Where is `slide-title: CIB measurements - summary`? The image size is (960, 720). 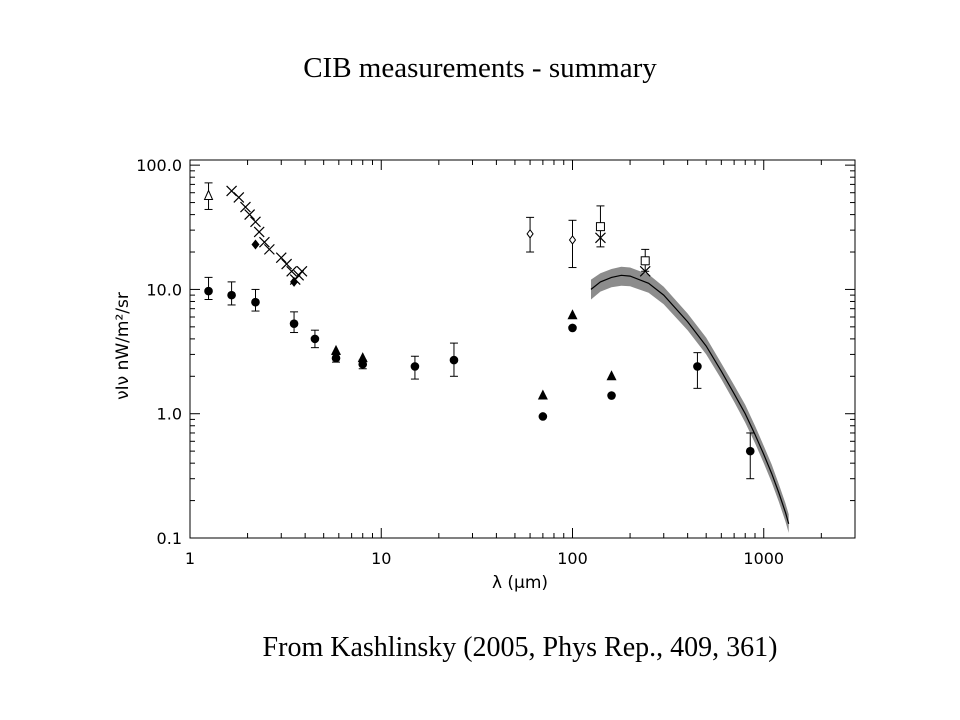 slide-title: CIB measurements - summary is located at coordinates (480, 68).